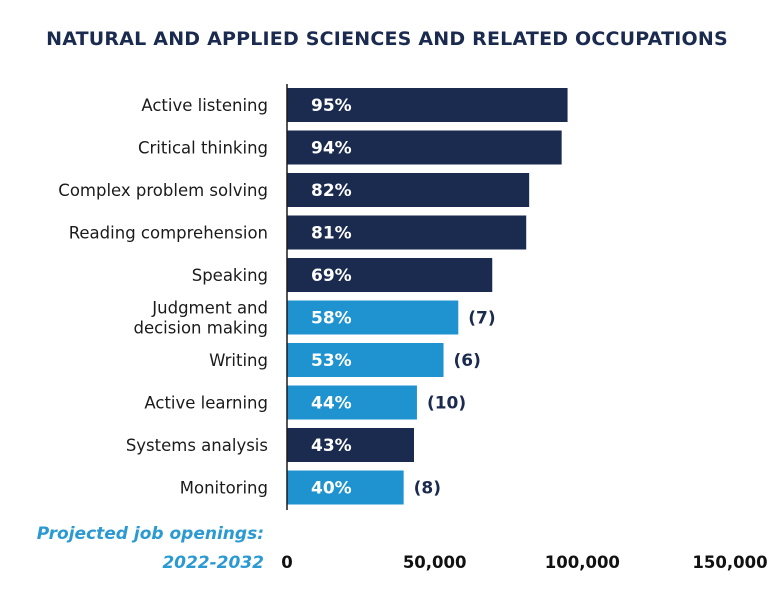 This screenshot has width=774, height=614. I want to click on category-label: Critical thinking, so click(203, 148).